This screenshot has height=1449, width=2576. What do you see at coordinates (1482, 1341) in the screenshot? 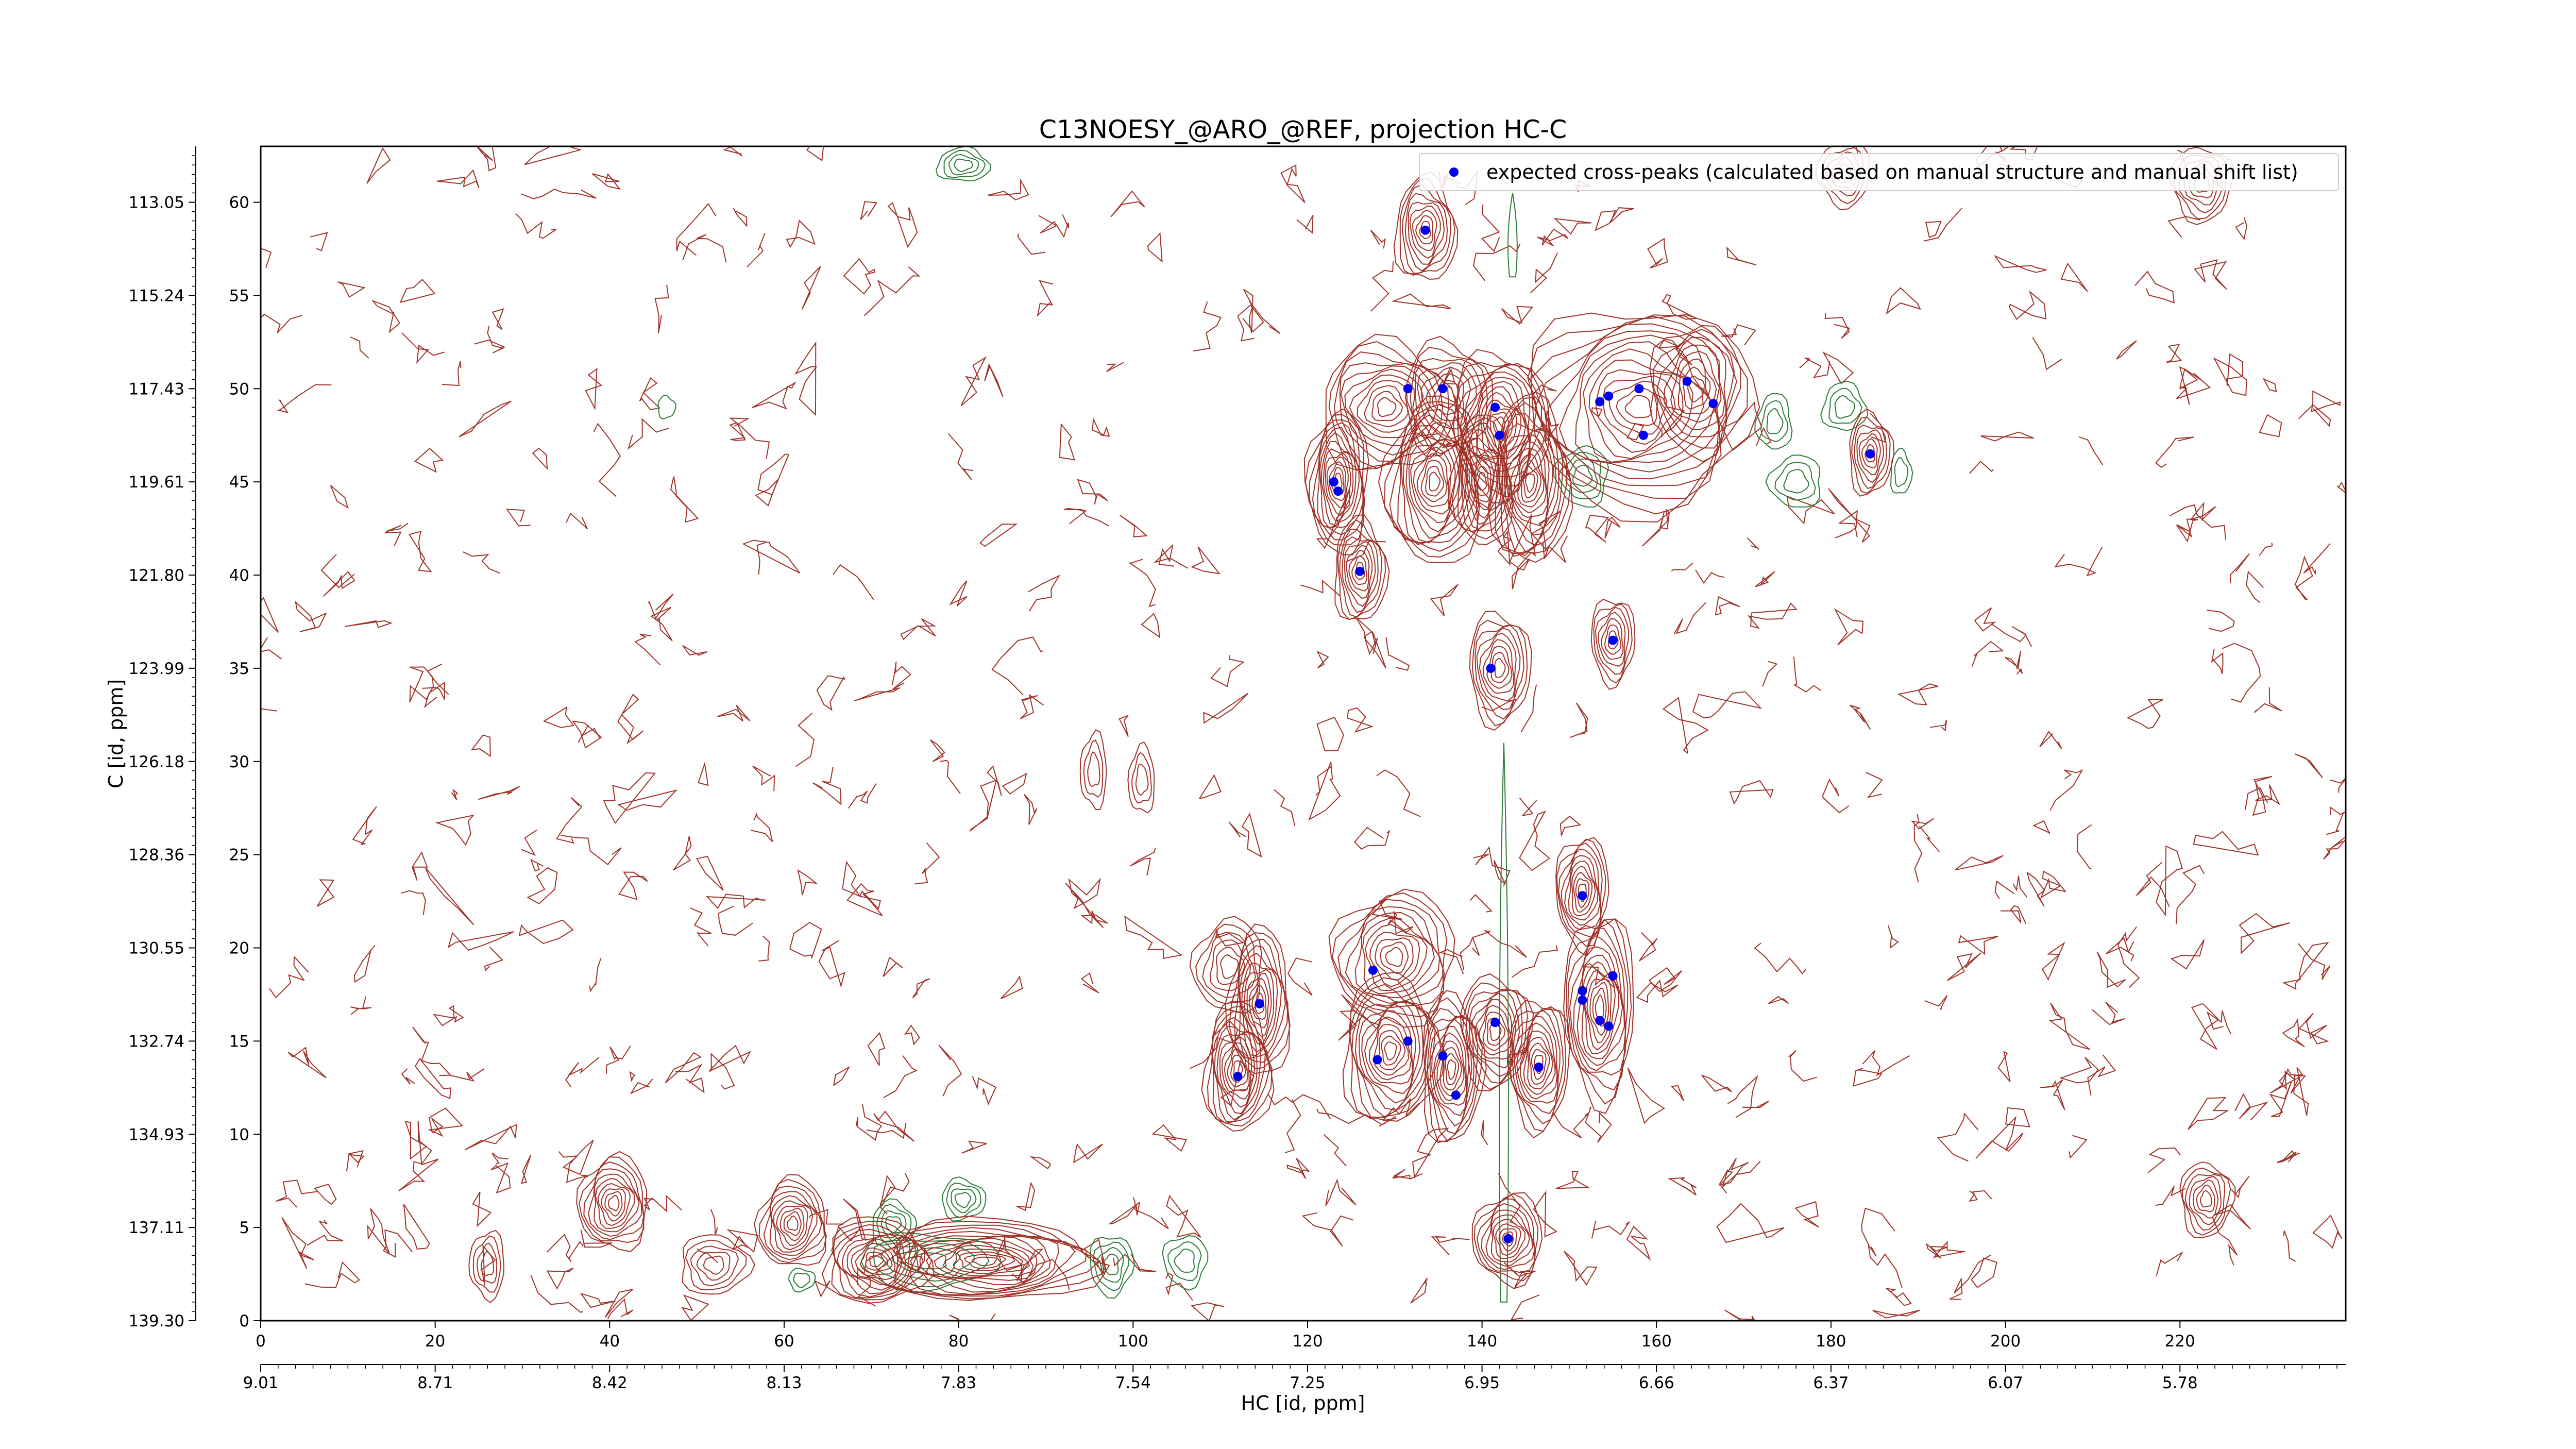
I see `x-tick-label: 140` at bounding box center [1482, 1341].